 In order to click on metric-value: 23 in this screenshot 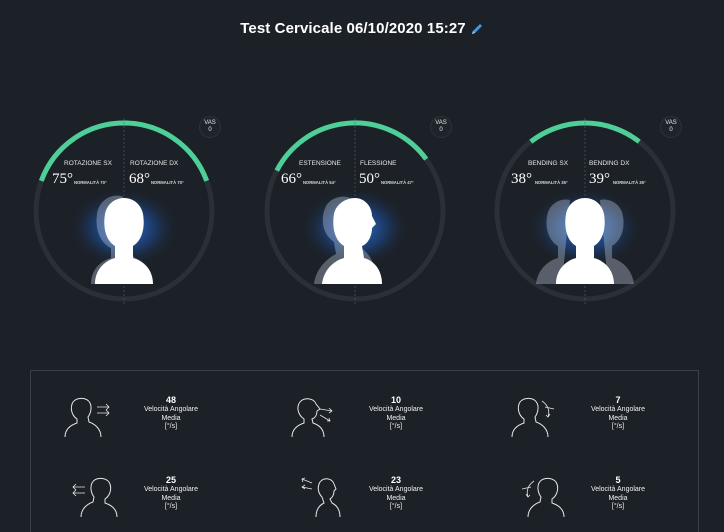, I will do `click(395, 480)`.